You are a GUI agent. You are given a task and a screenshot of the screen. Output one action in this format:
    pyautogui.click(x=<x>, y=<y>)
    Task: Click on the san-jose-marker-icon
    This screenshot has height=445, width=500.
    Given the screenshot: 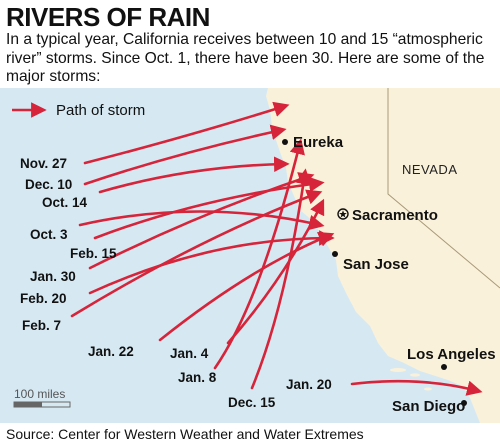 What is the action you would take?
    pyautogui.click(x=335, y=254)
    